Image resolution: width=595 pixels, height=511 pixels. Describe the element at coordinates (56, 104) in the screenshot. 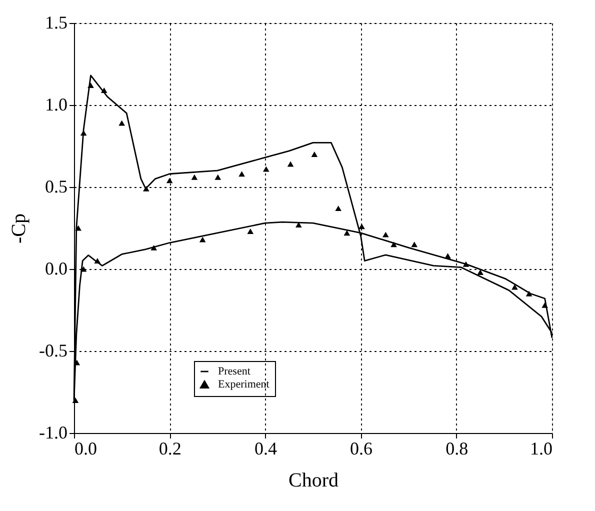

I see `y-tick-label: 1.0` at that location.